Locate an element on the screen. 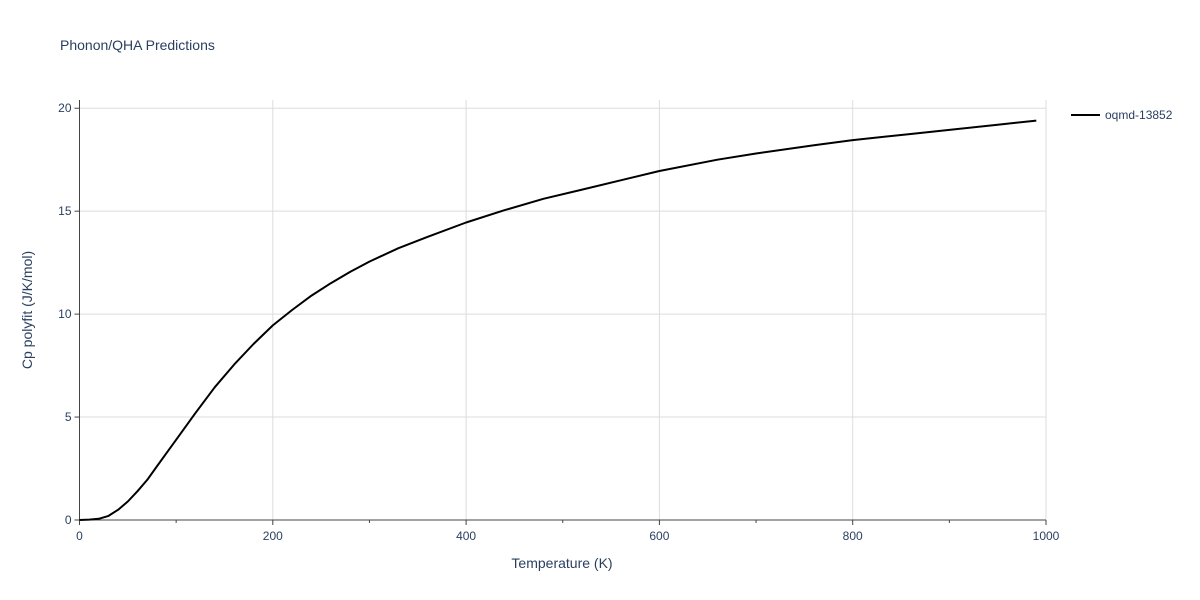 This screenshot has width=1200, height=600. y-tick-label: 15 is located at coordinates (65, 211).